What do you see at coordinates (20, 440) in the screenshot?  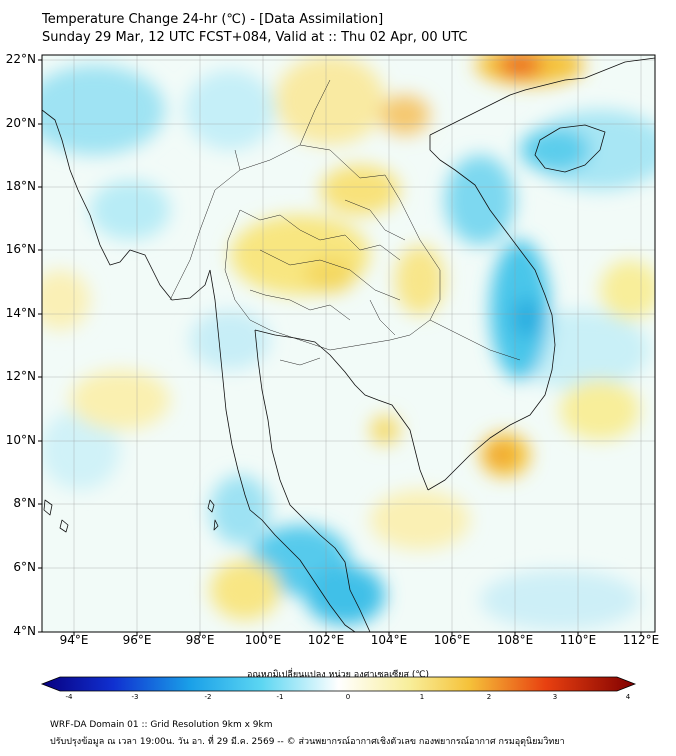 I see `lat-label: 10°N` at bounding box center [20, 440].